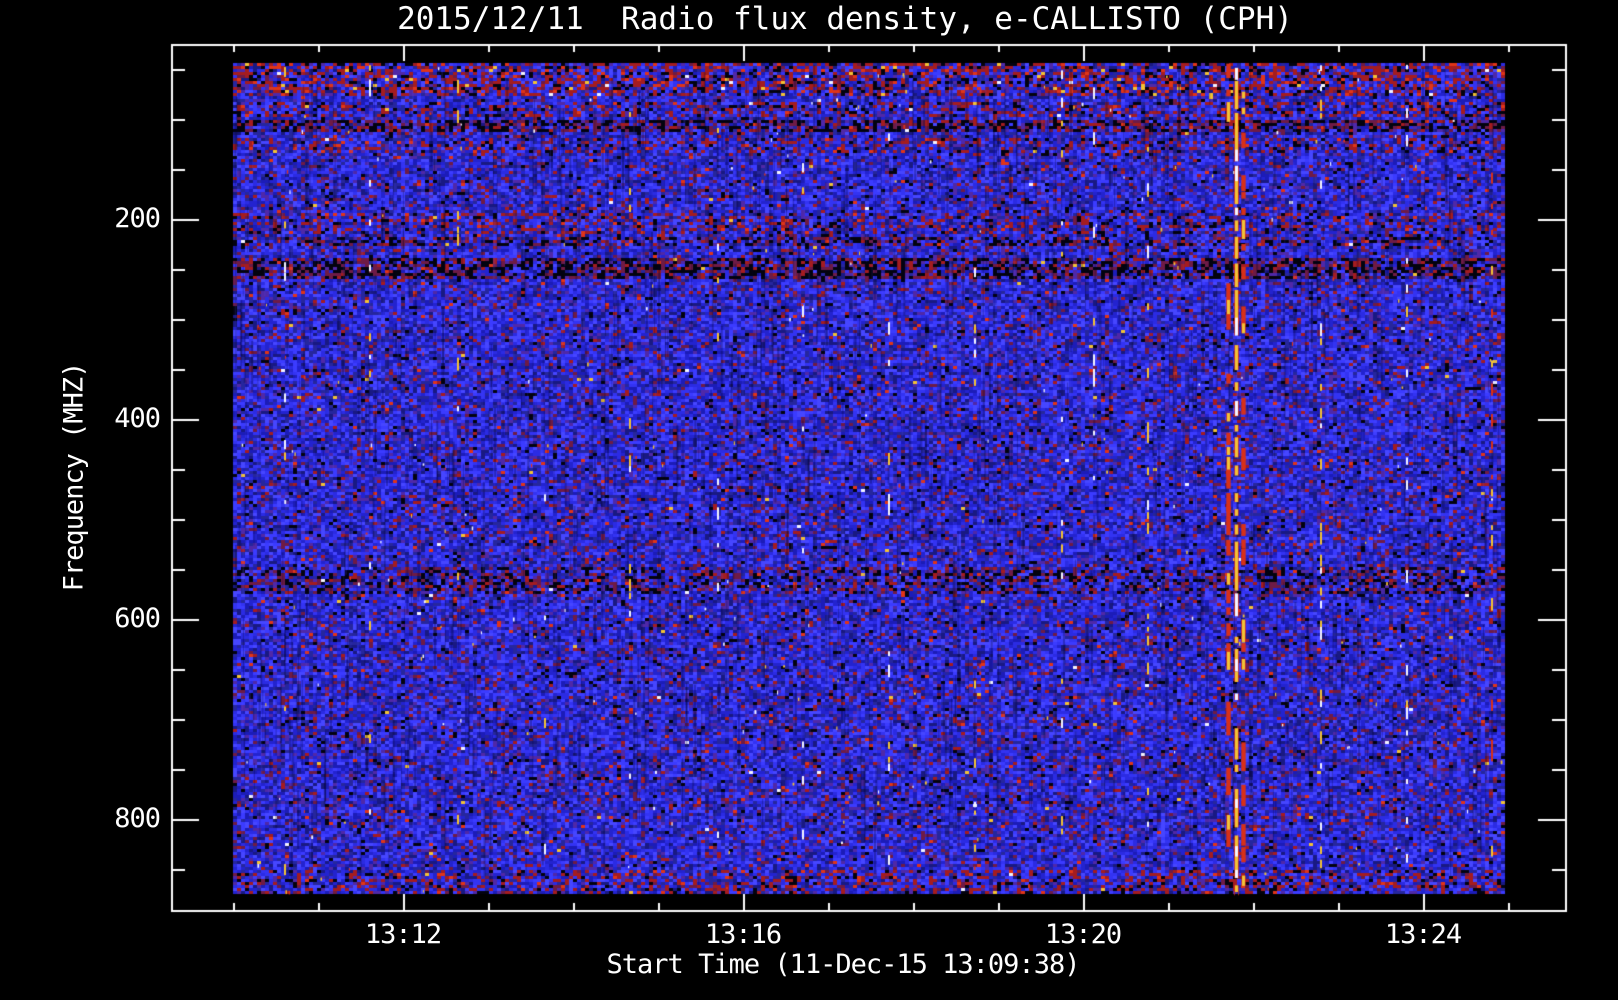 The height and width of the screenshot is (1000, 1618). Describe the element at coordinates (1423, 934) in the screenshot. I see `x-tick-label: 13:24` at that location.